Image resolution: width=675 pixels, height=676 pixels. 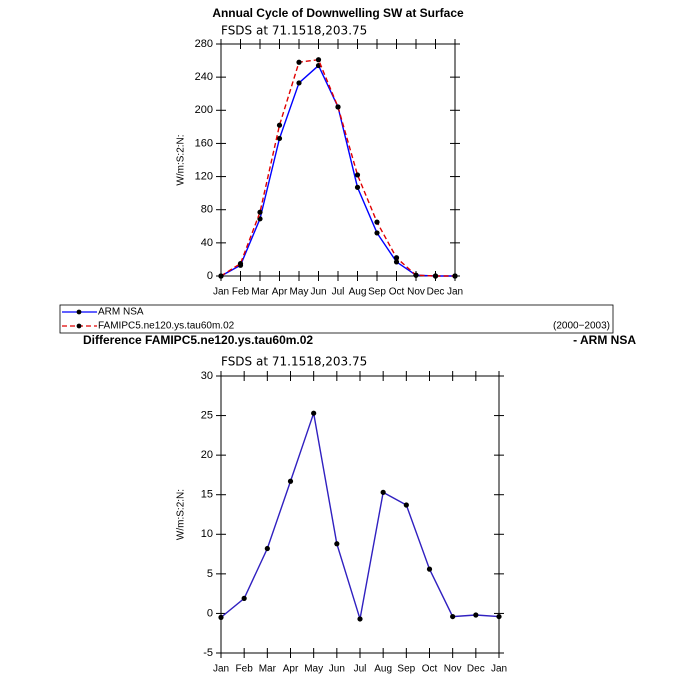 What do you see at coordinates (207, 243) in the screenshot?
I see `y-tick-label: 40` at bounding box center [207, 243].